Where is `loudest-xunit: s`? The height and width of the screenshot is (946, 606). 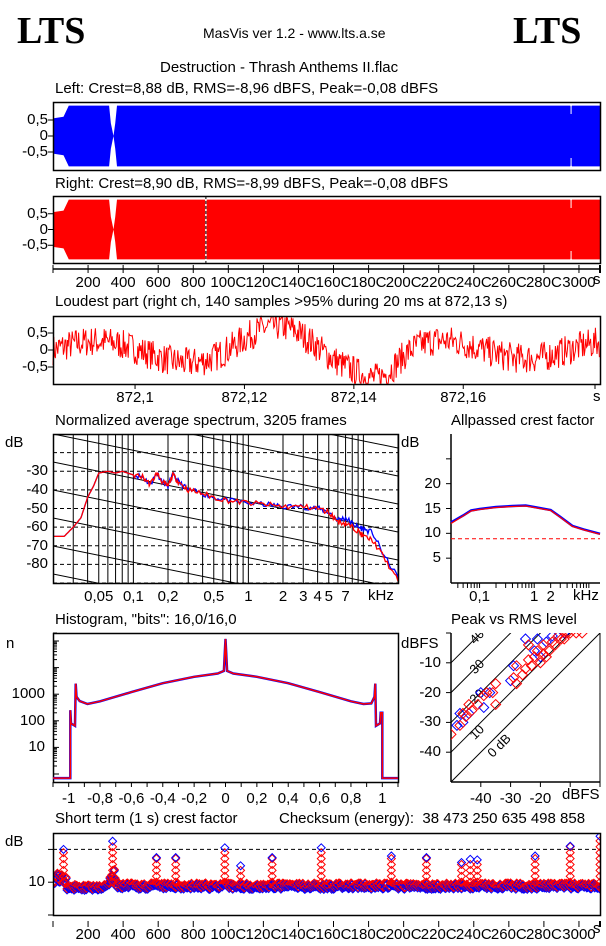
loudest-xunit: s is located at coordinates (597, 396).